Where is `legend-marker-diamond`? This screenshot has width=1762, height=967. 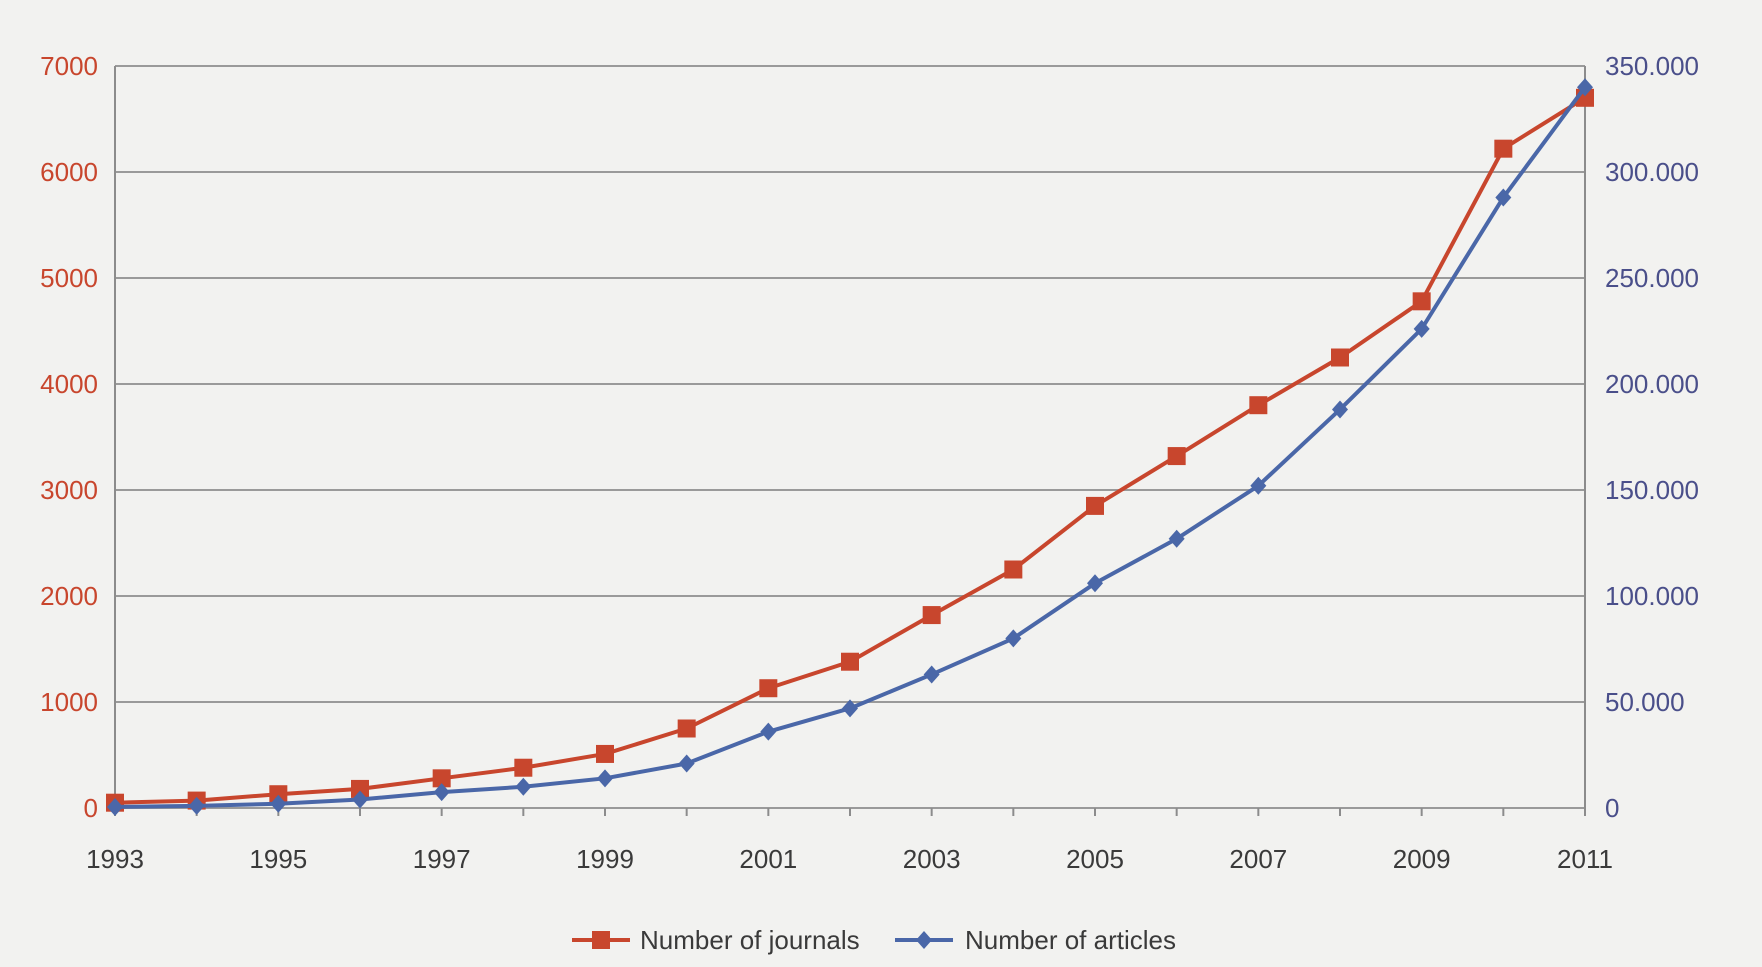 legend-marker-diamond is located at coordinates (924, 940).